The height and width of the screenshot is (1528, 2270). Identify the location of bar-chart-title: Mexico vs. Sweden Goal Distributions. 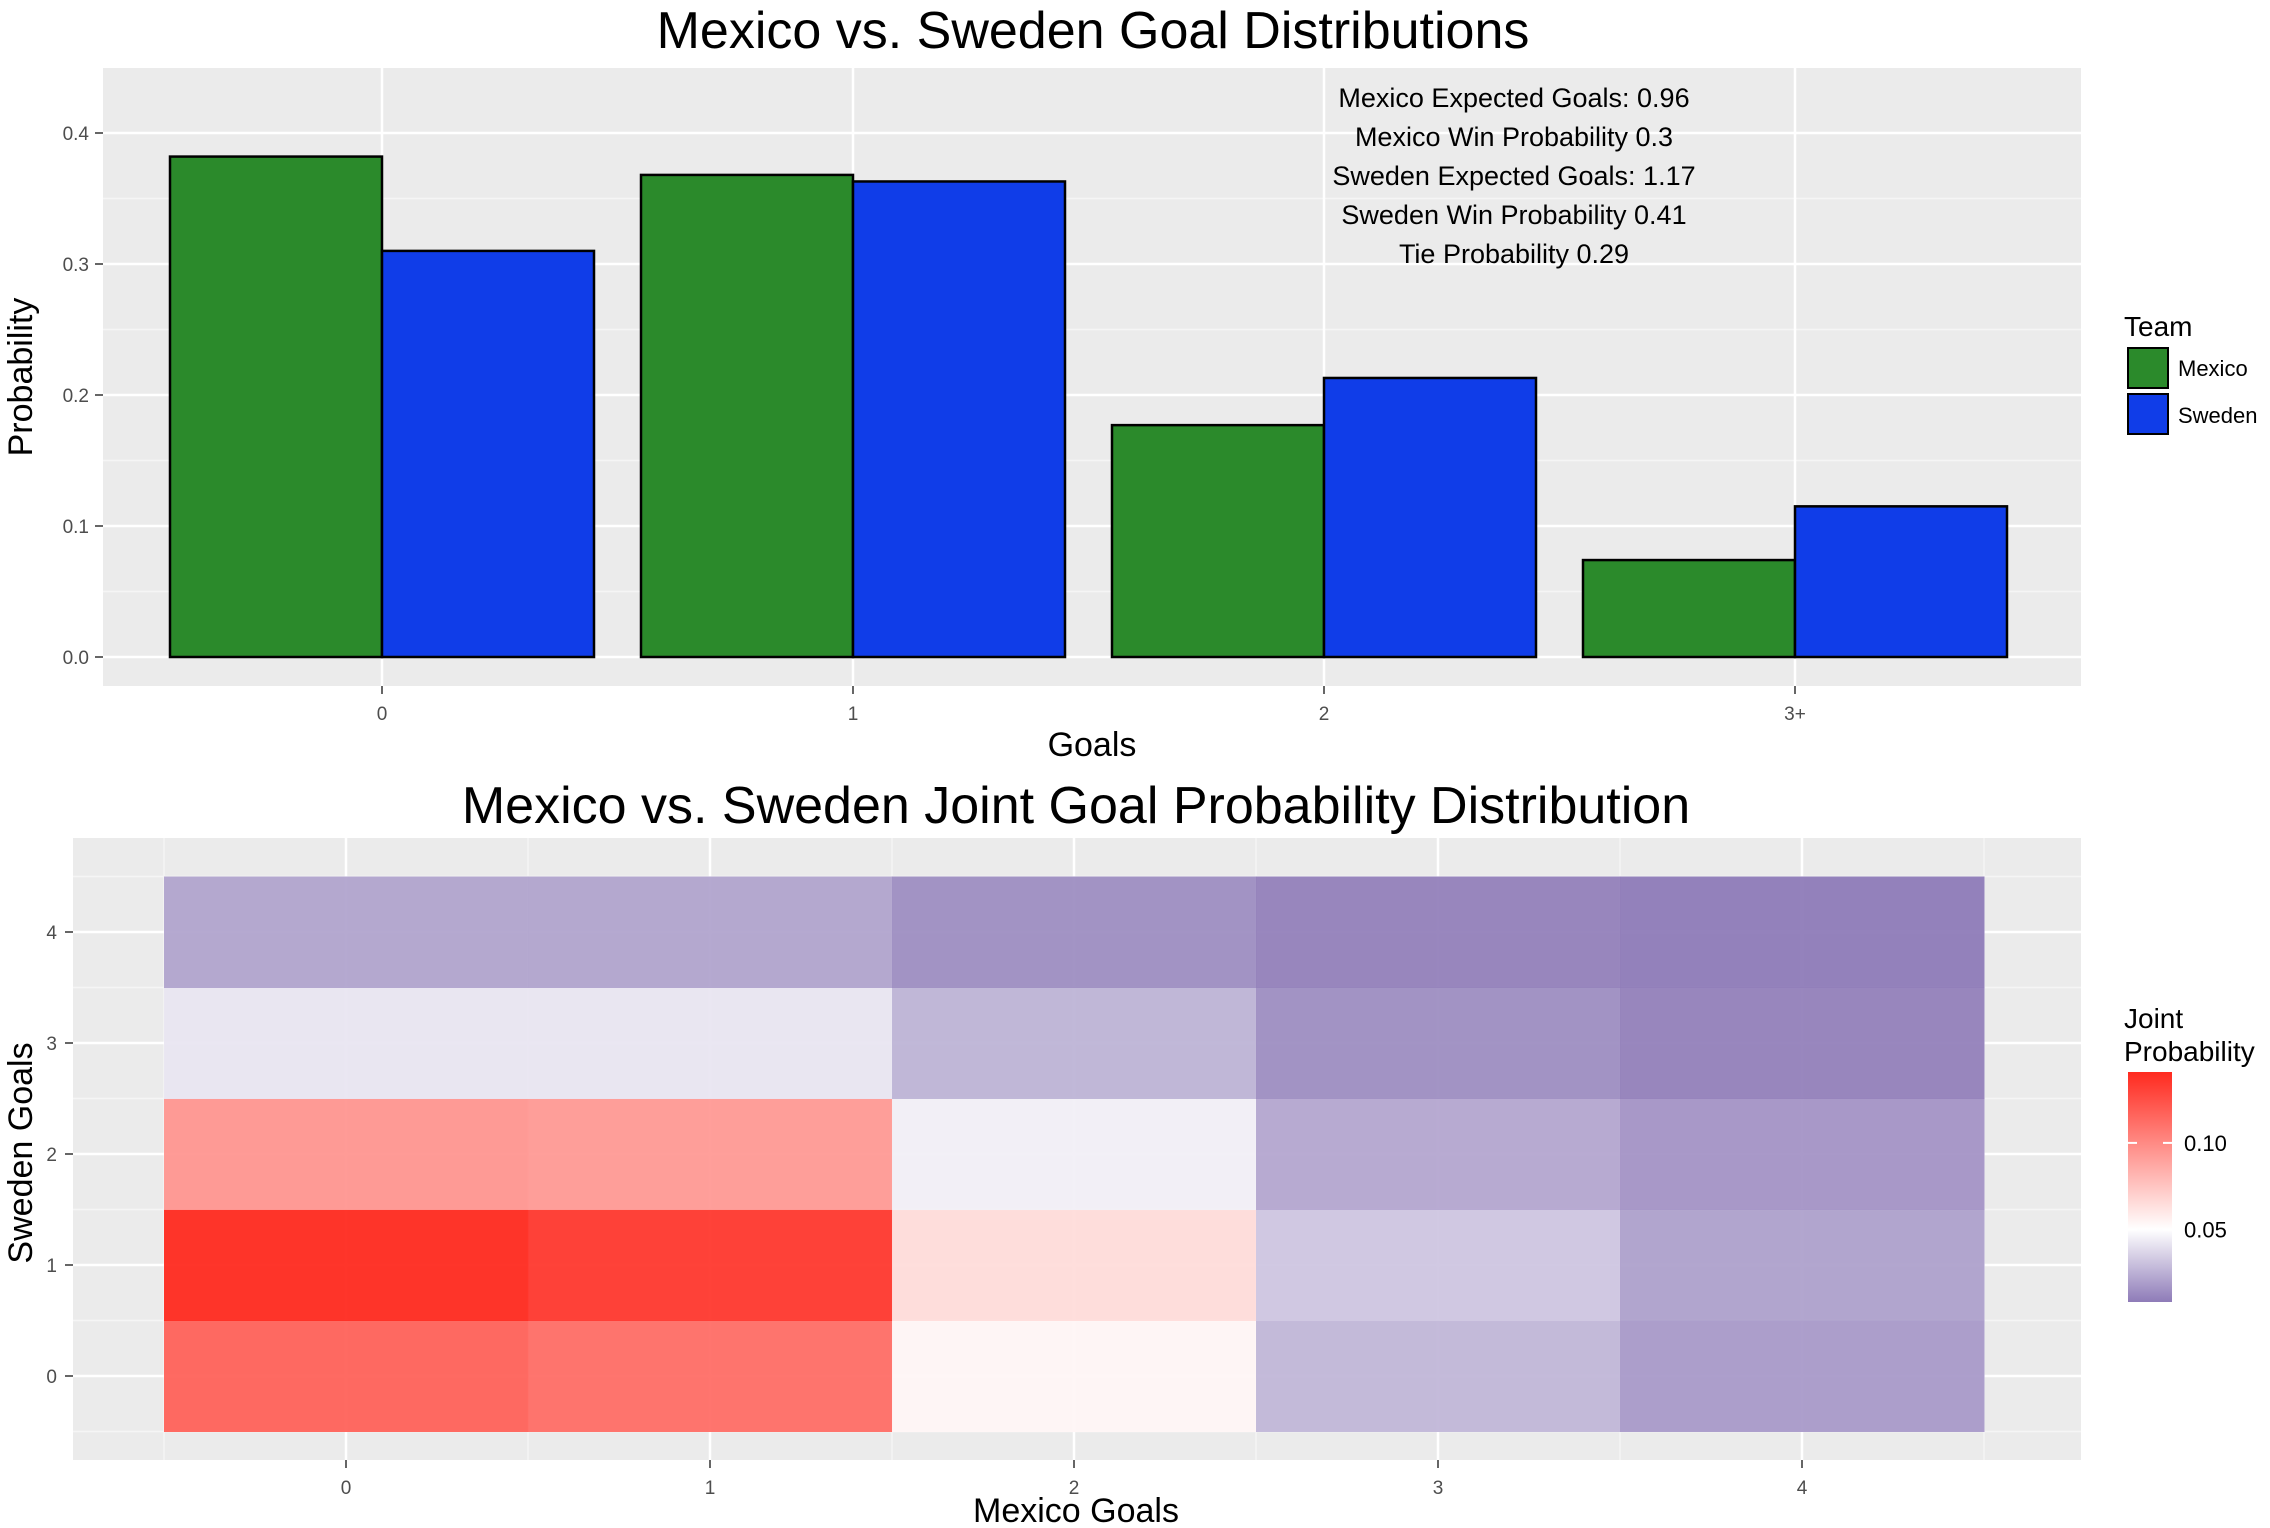
(1093, 31).